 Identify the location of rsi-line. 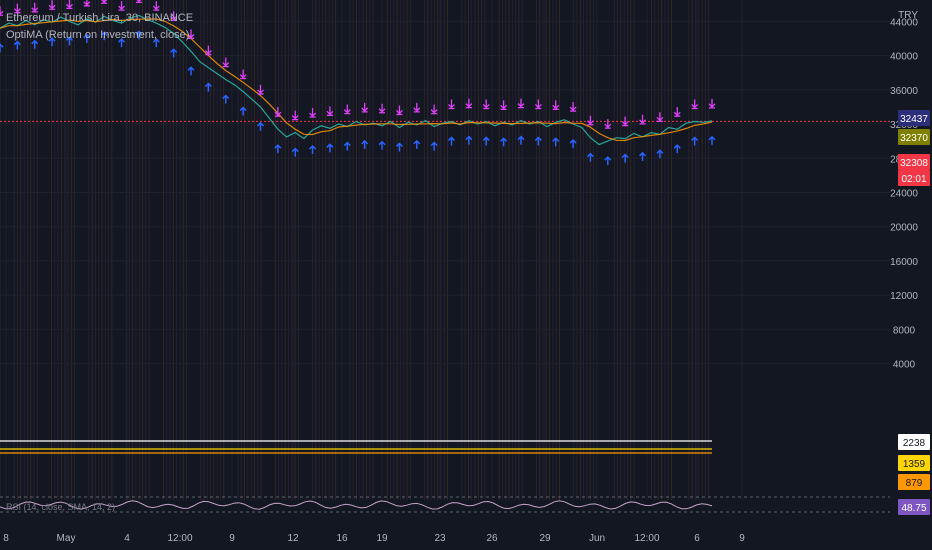
(356, 505).